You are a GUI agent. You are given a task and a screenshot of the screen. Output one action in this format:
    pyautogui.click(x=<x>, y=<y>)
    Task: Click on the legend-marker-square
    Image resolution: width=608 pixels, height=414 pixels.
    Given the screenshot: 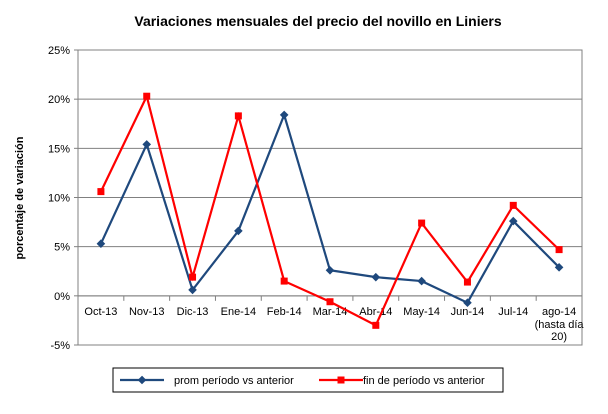 What is the action you would take?
    pyautogui.click(x=341, y=380)
    